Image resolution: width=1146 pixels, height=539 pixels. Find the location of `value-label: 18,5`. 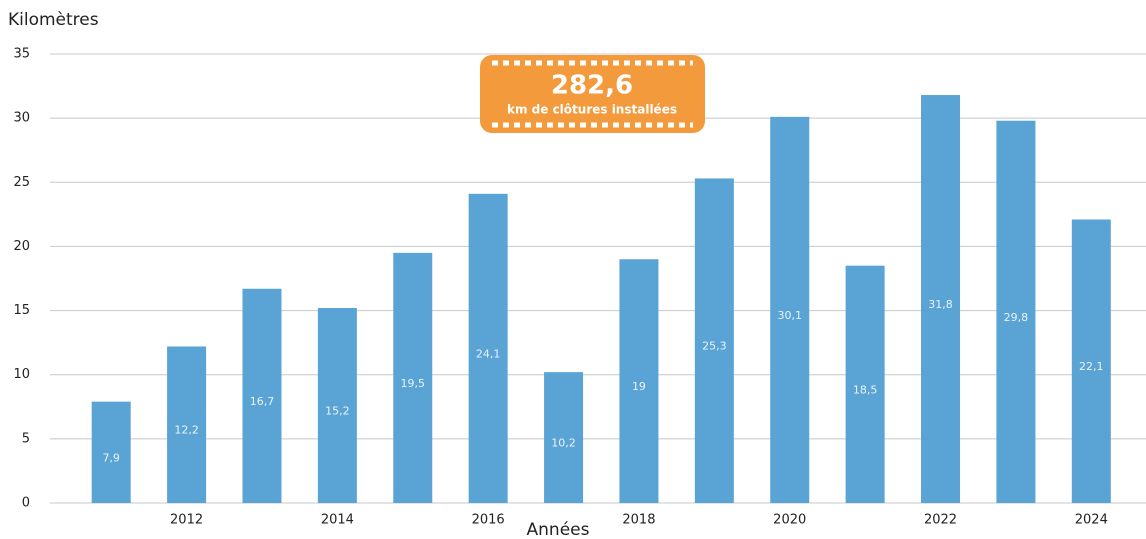

value-label: 18,5 is located at coordinates (865, 389).